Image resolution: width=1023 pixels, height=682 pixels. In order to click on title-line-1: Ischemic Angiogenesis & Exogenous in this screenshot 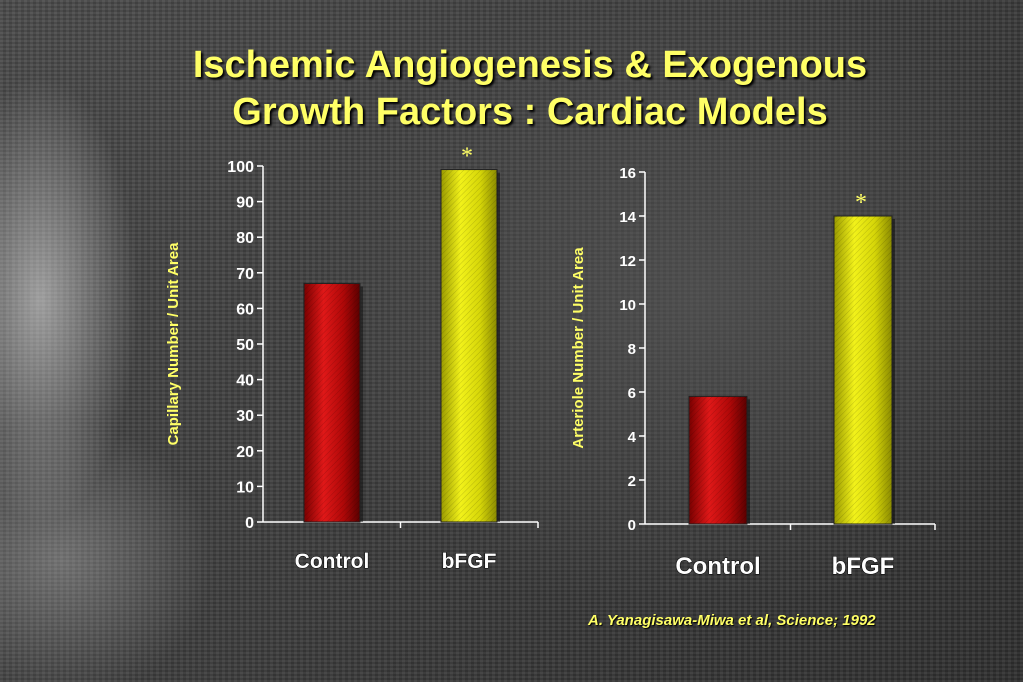, I will do `click(530, 65)`.